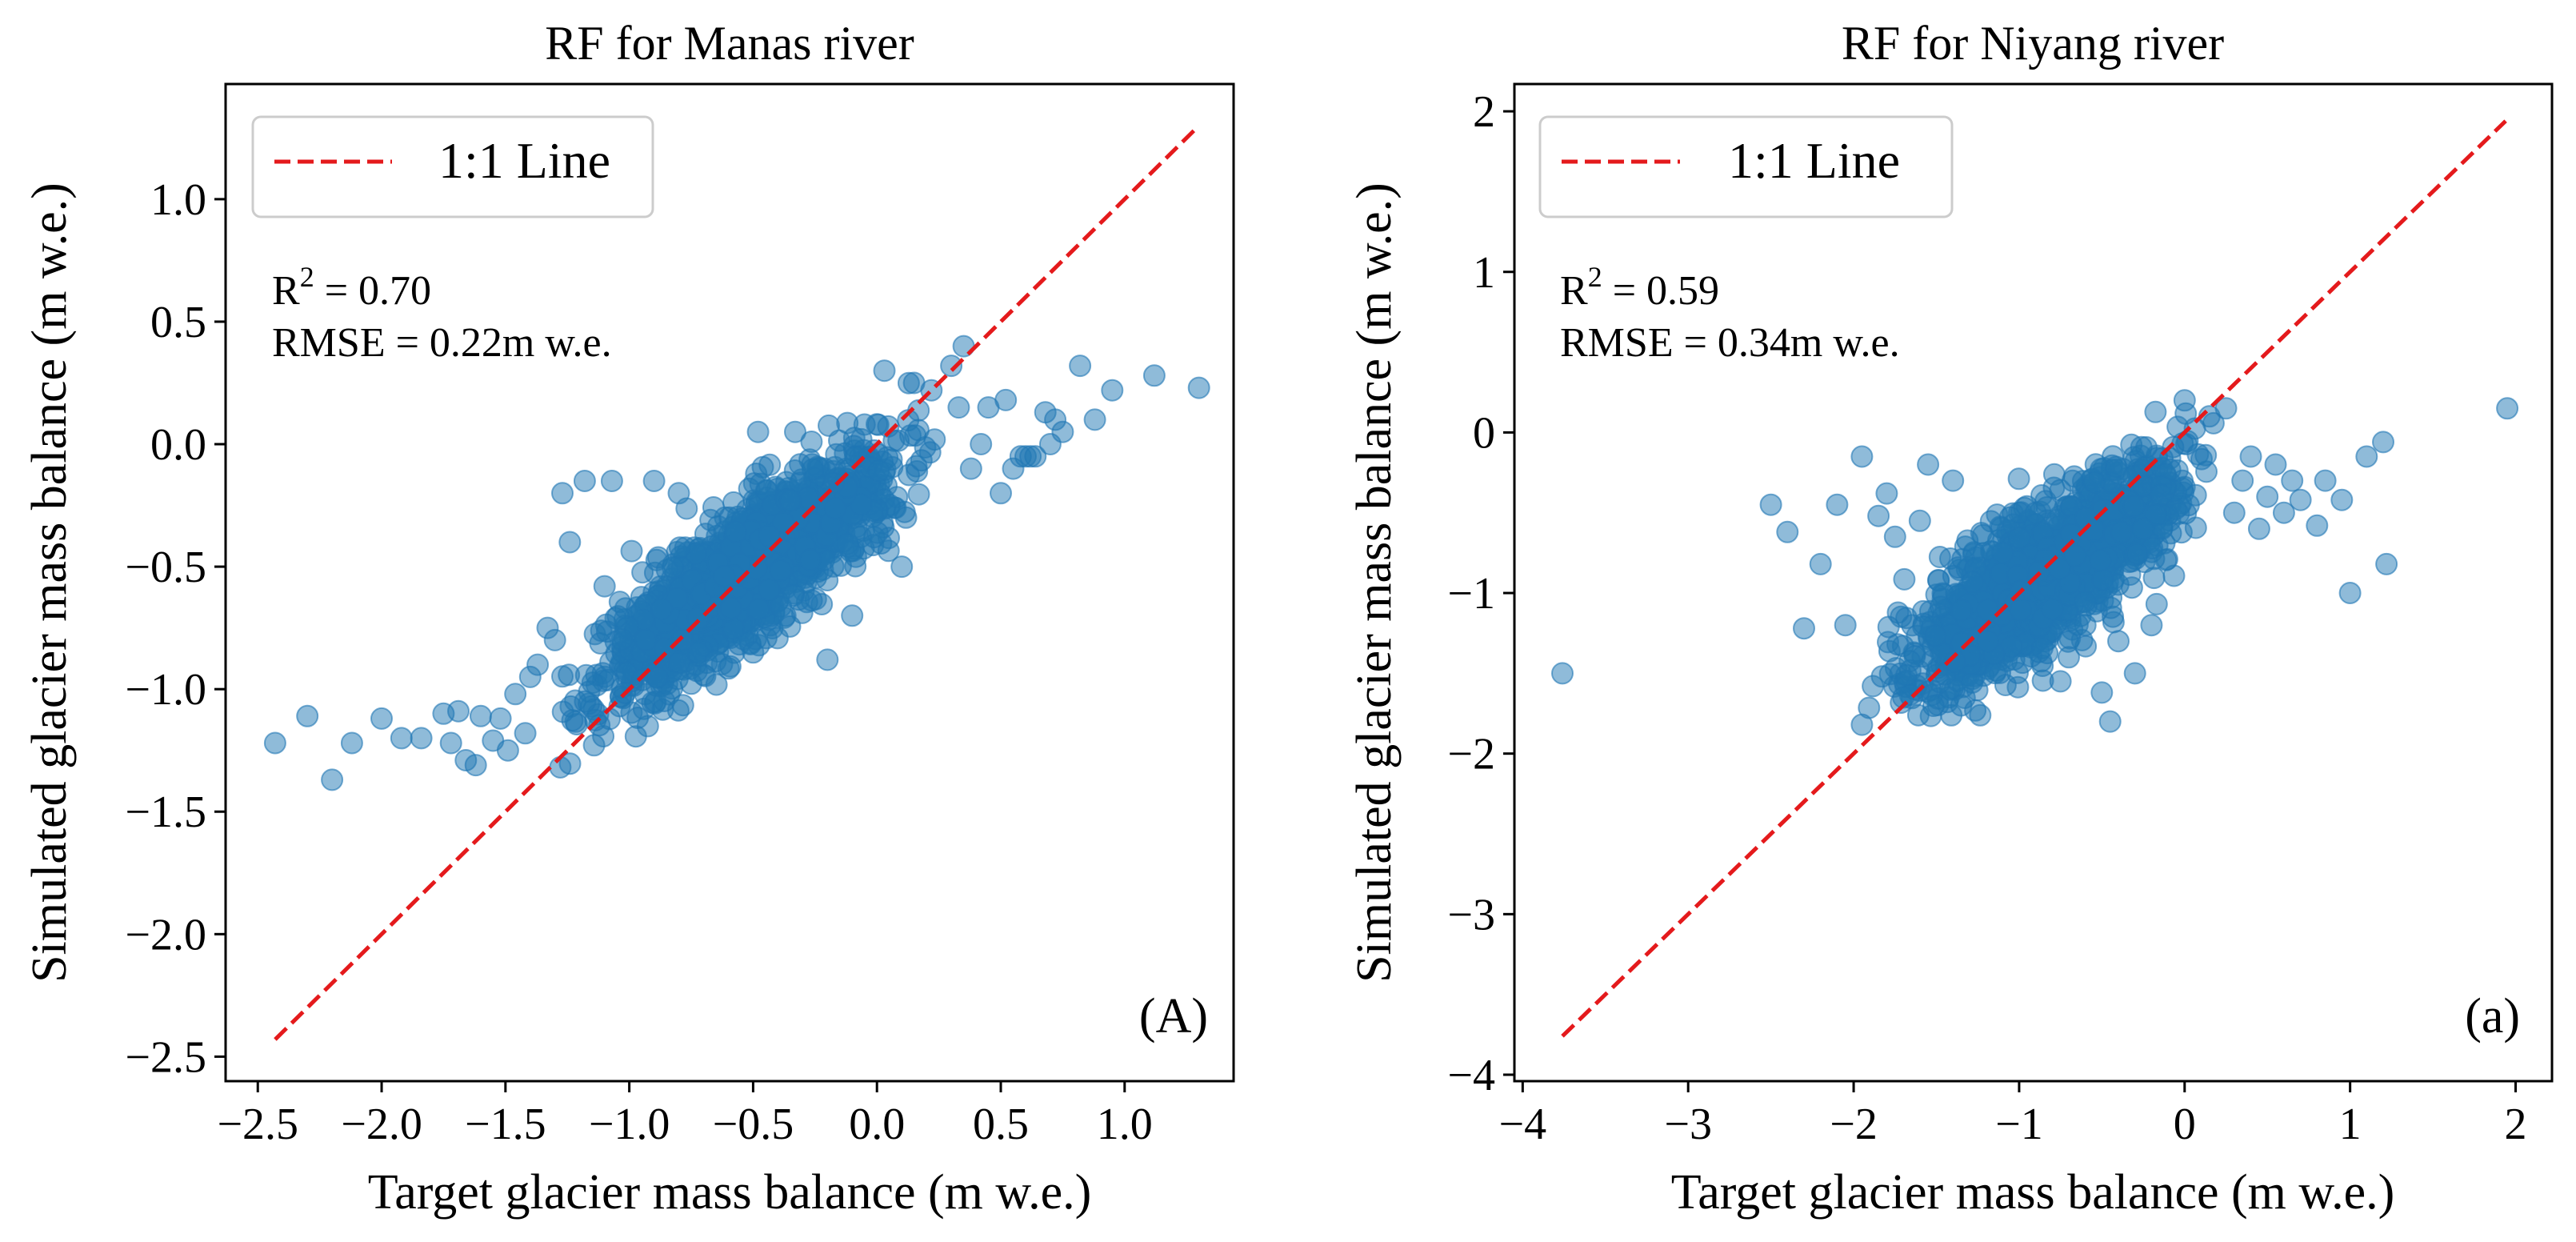  I want to click on y-tick-label: −2.0, so click(165, 935).